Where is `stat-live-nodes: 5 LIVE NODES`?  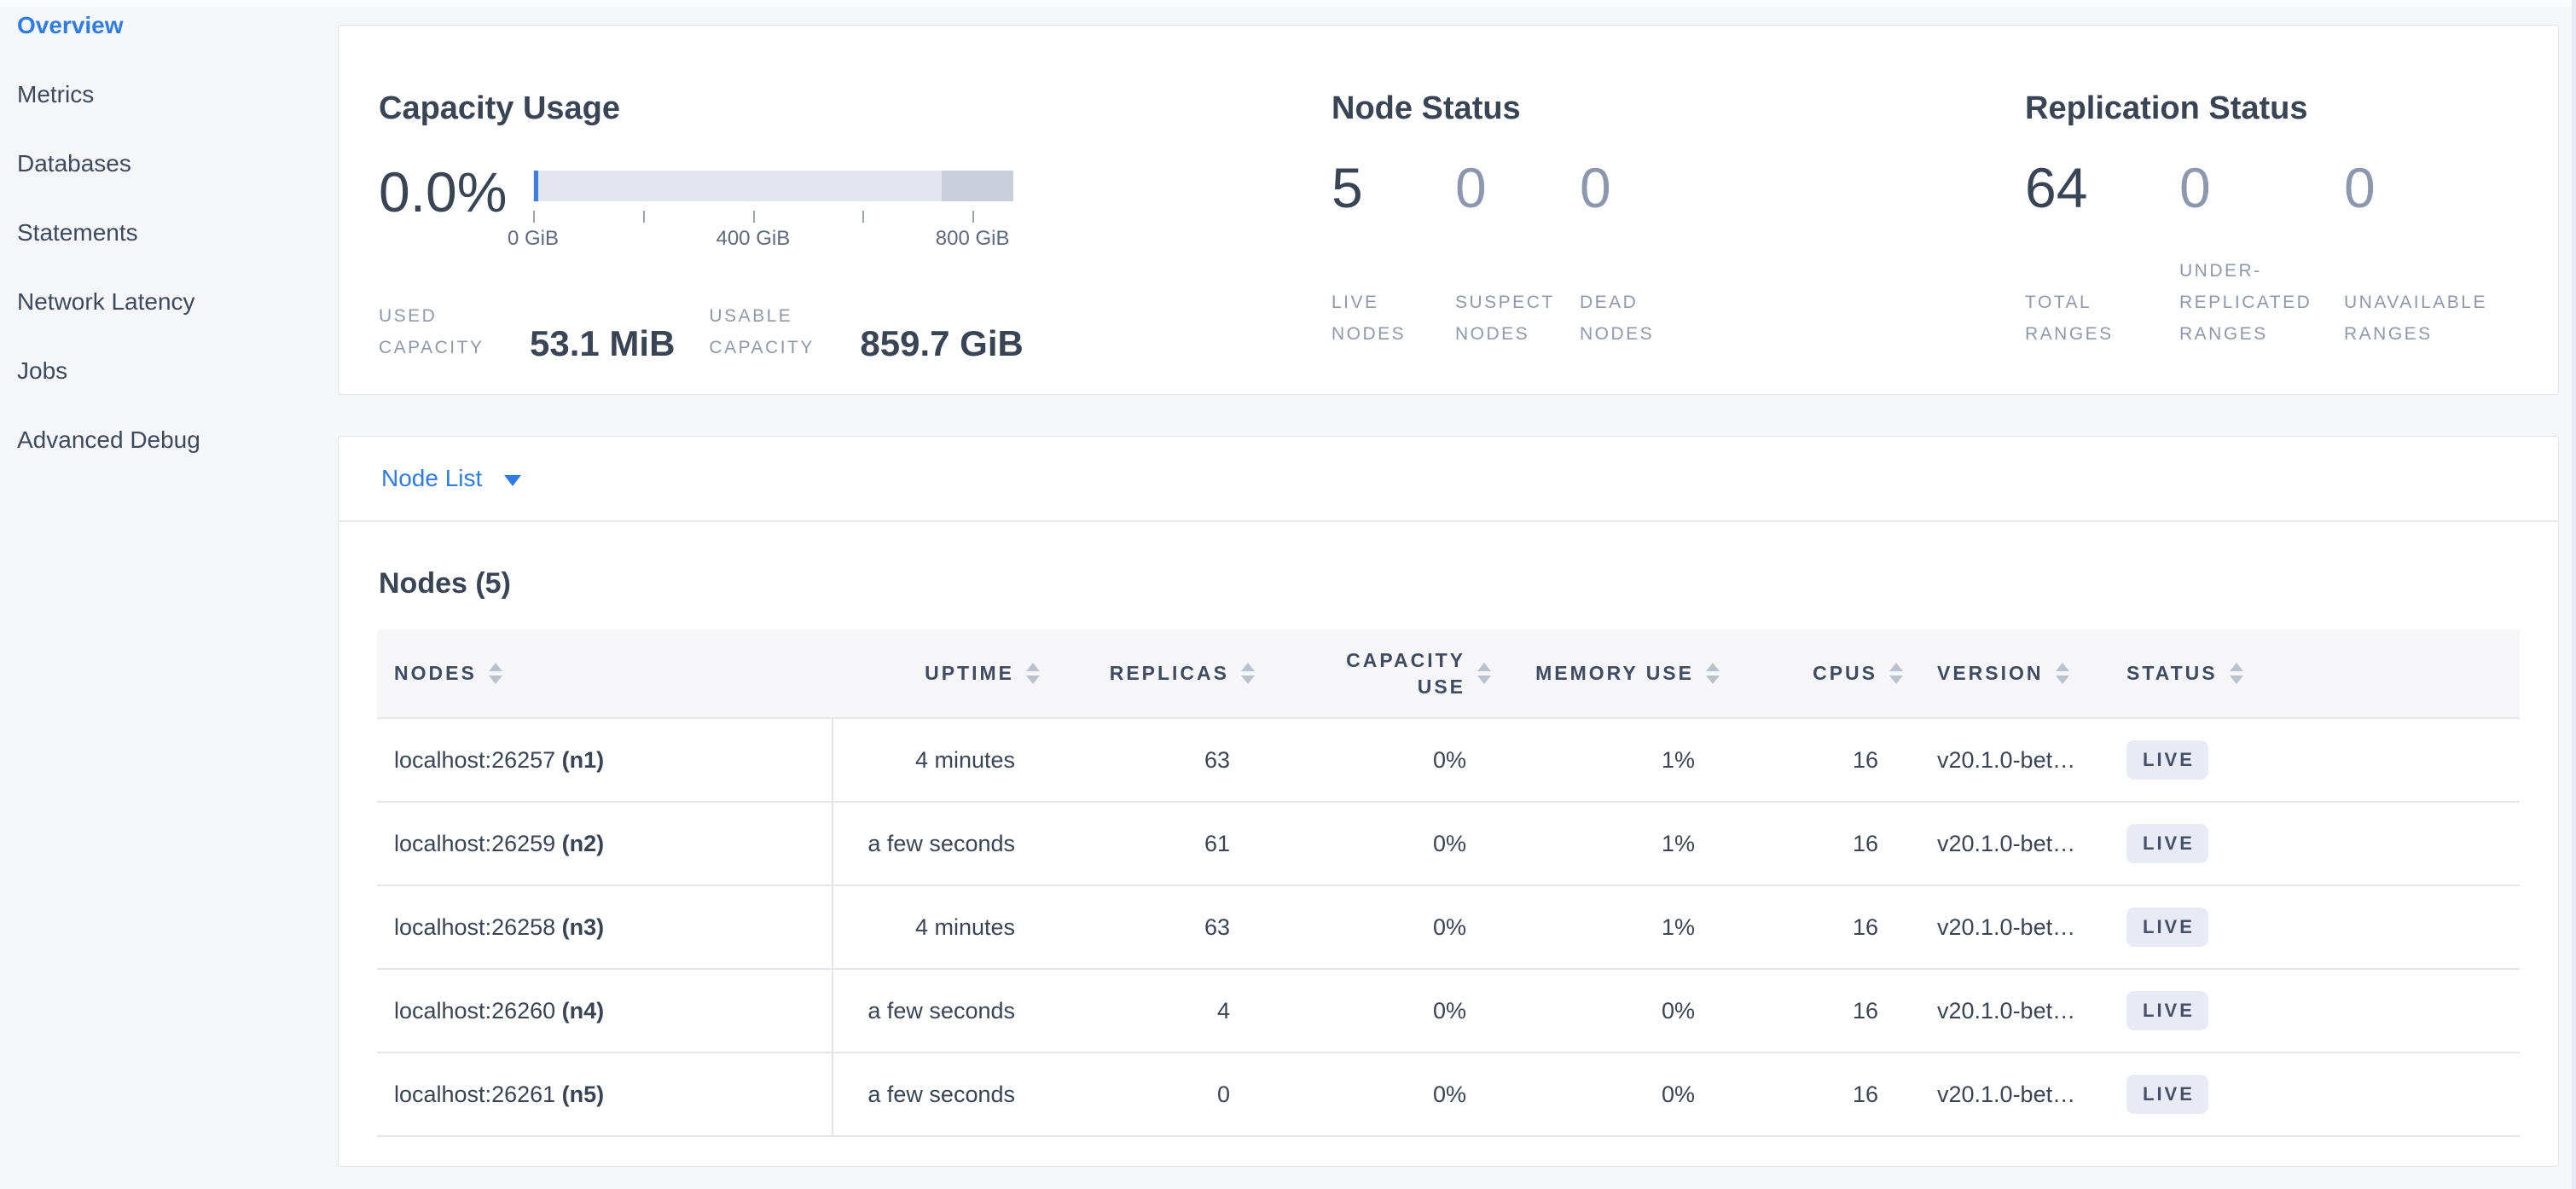
stat-live-nodes: 5 LIVE NODES is located at coordinates (1393, 252).